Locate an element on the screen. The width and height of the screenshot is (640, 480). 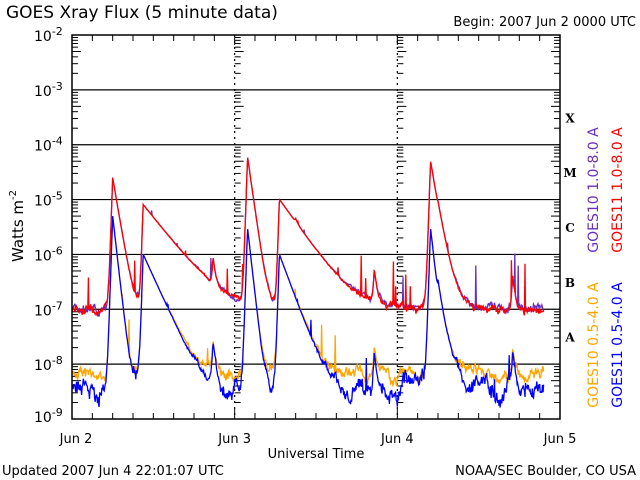
flare-class-B: B is located at coordinates (570, 283).